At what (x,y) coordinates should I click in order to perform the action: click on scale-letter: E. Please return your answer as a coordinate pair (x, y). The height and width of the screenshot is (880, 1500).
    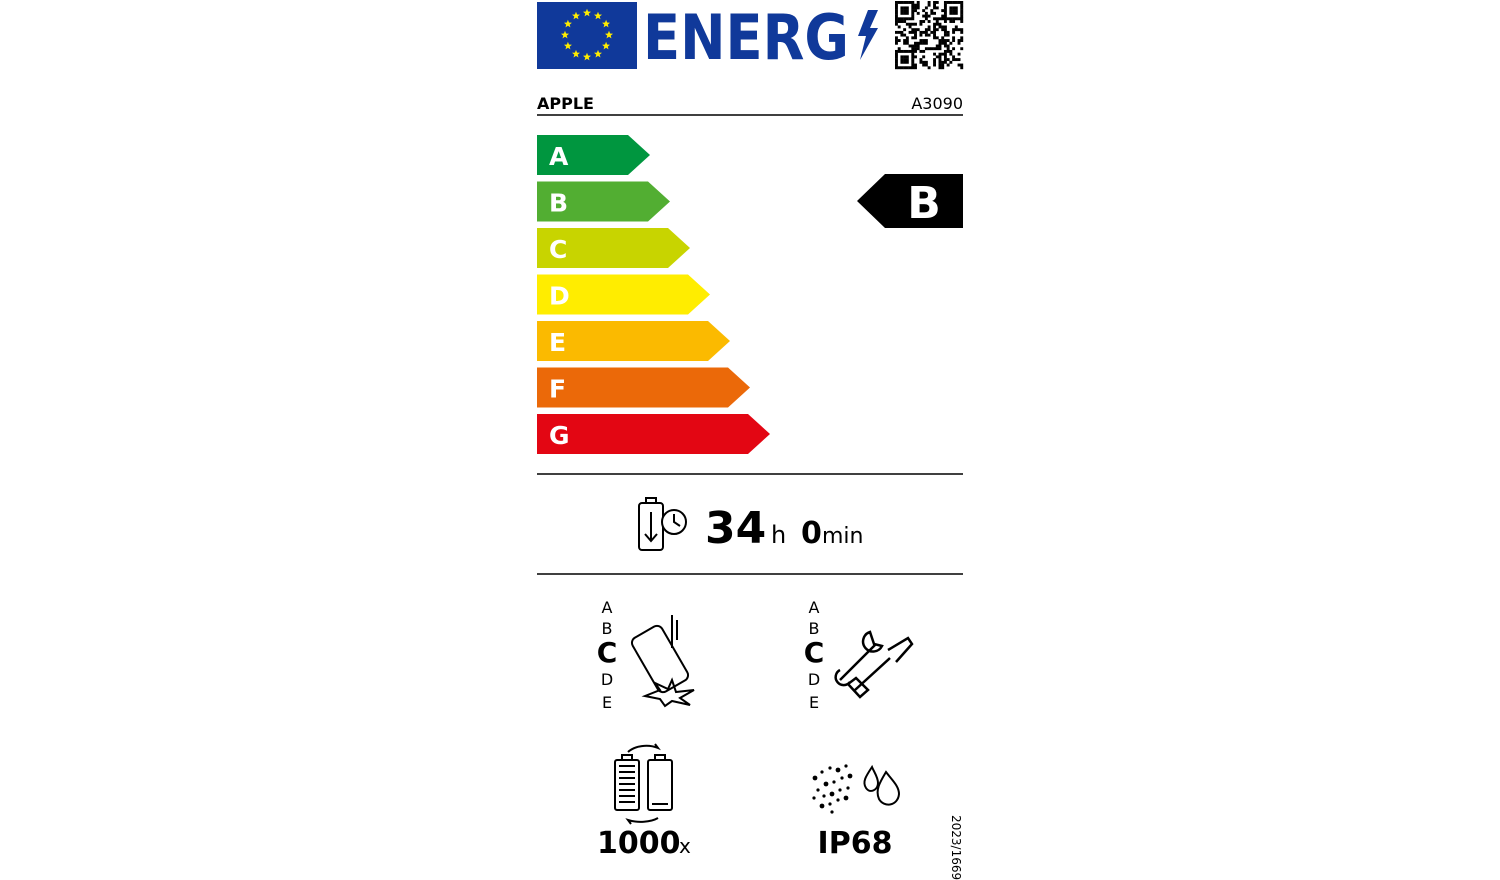
    Looking at the image, I should click on (607, 702).